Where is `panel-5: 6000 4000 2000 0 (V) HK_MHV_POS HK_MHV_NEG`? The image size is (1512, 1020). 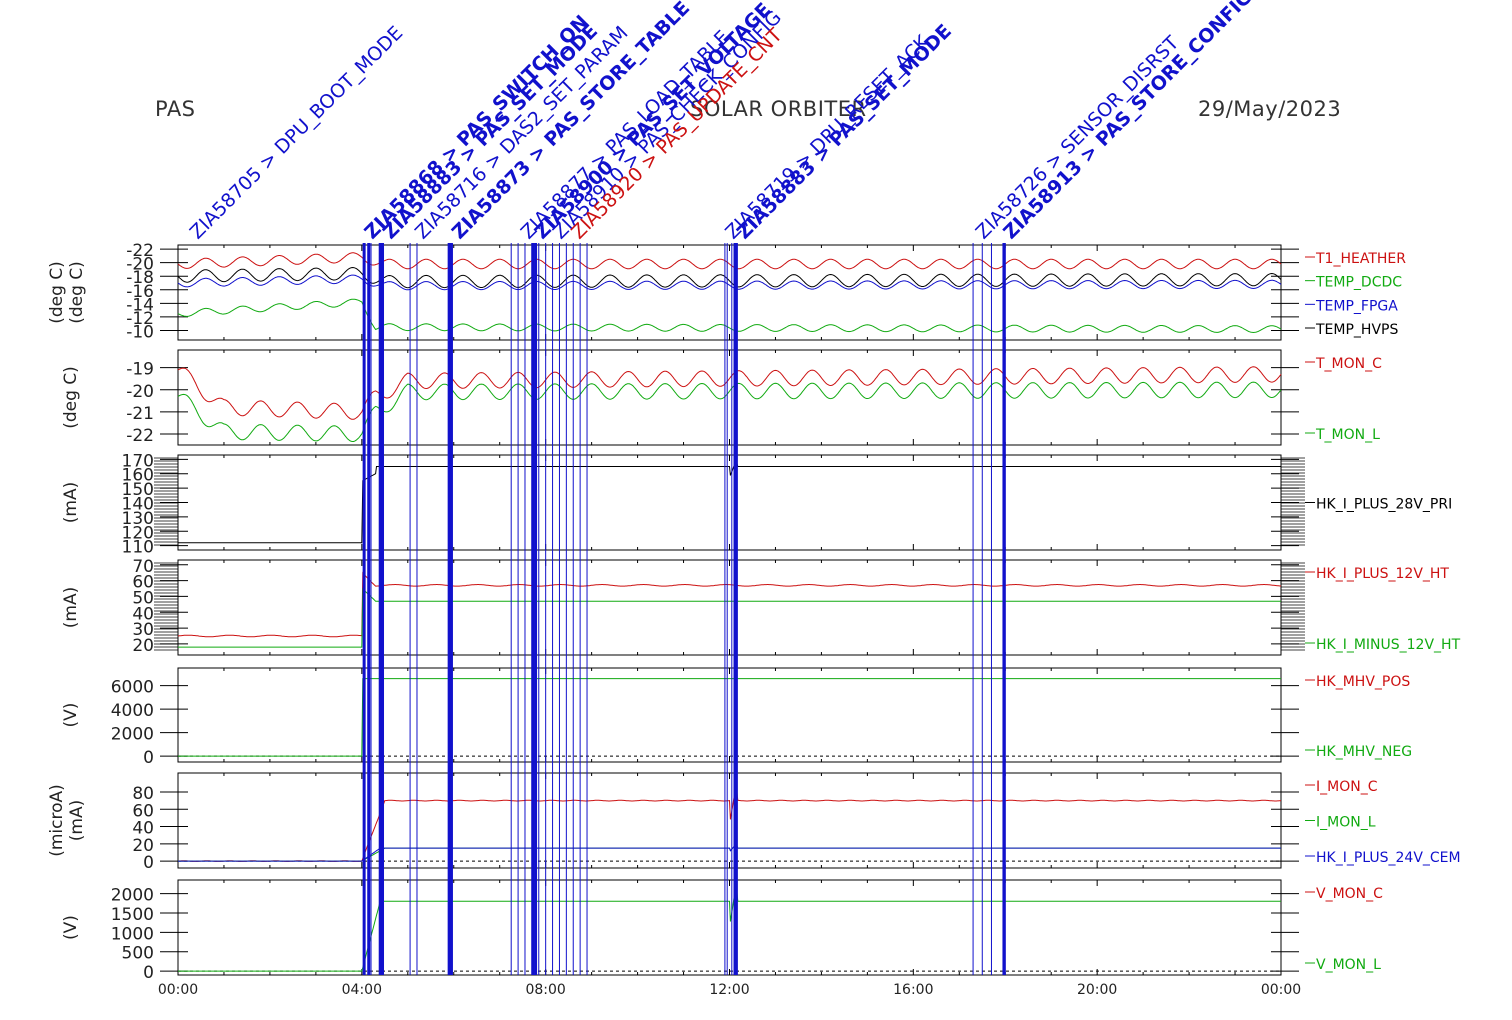 panel-5: 6000 4000 2000 0 (V) HK_MHV_POS HK_MHV_NEG is located at coordinates (736, 717).